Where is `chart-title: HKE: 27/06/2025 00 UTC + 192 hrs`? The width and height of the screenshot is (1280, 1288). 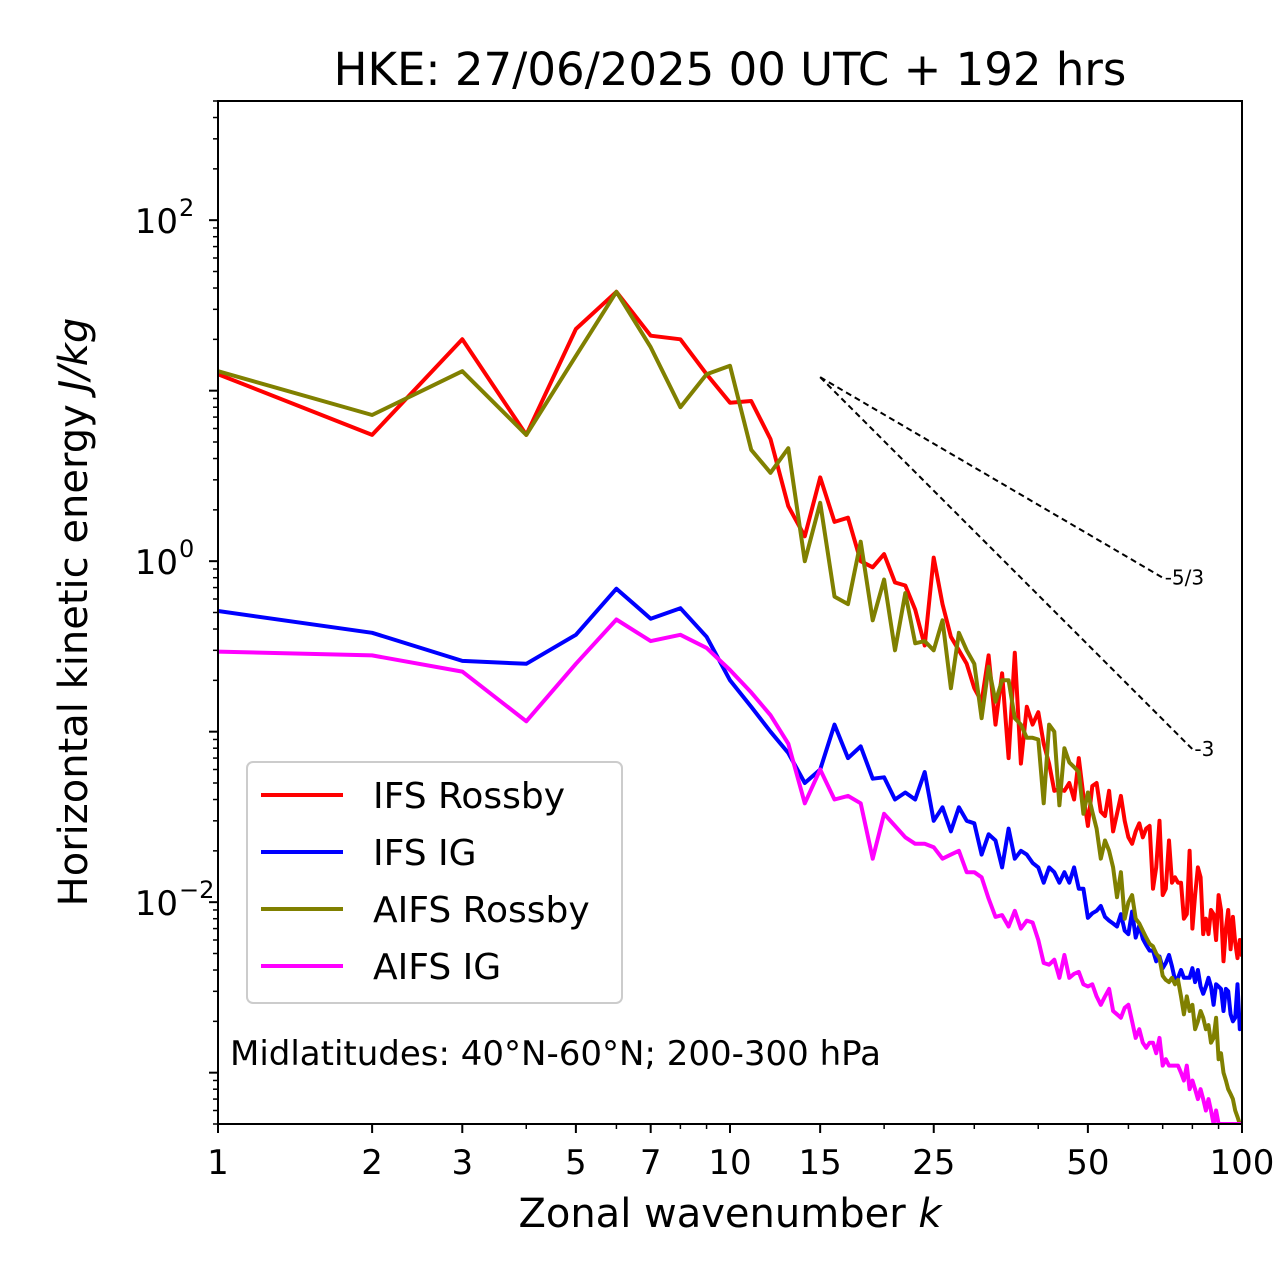
chart-title: HKE: 27/06/2025 00 UTC + 192 hrs is located at coordinates (730, 69).